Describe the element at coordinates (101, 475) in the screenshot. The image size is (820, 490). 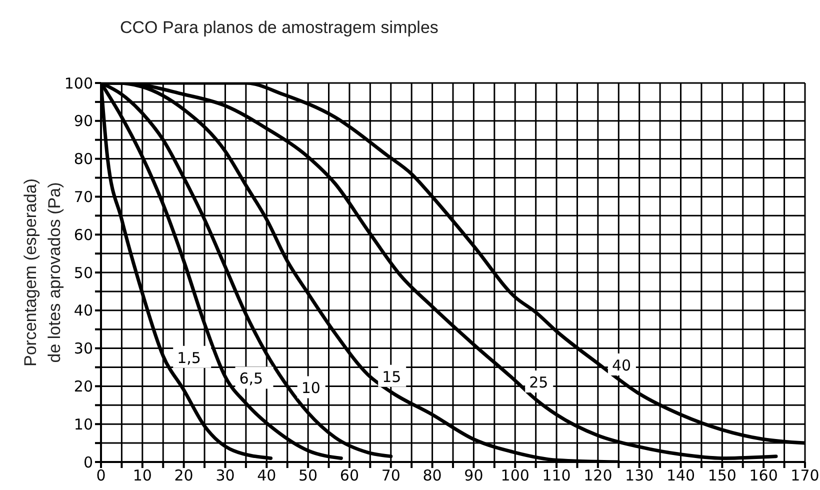
I see `x-tick-label: 0` at that location.